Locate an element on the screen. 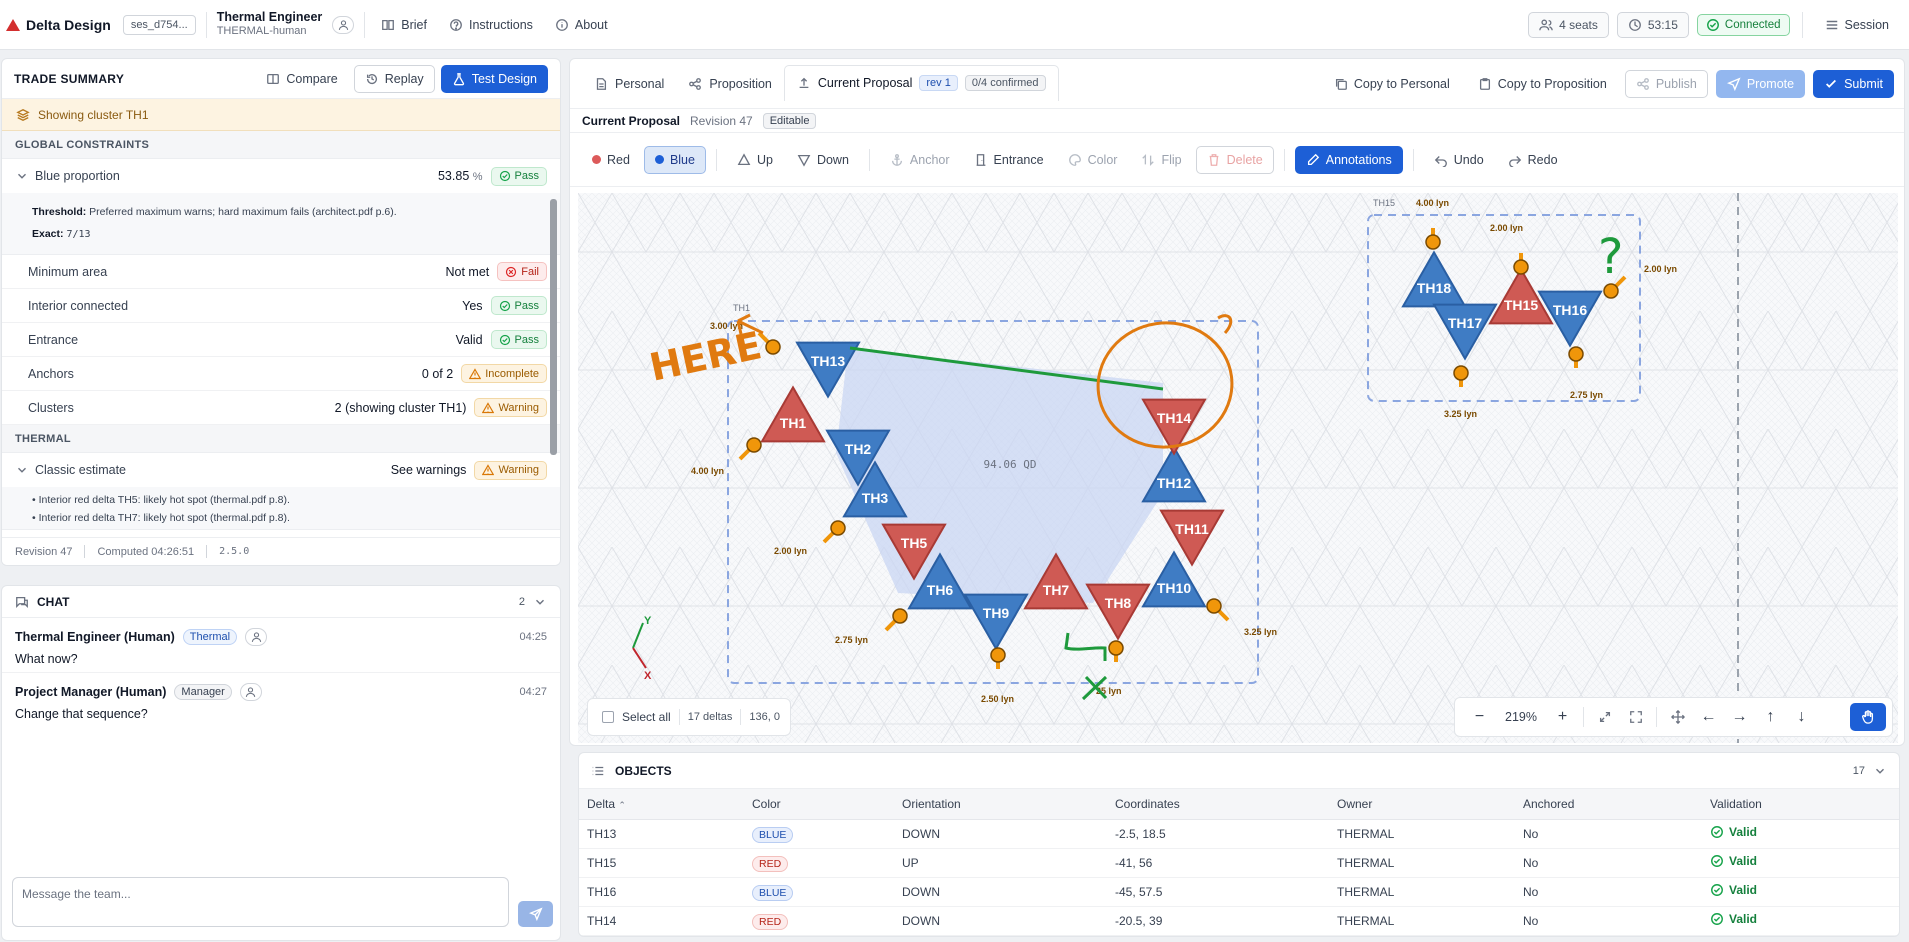  chat-header: CHAT 2 is located at coordinates (281, 602).